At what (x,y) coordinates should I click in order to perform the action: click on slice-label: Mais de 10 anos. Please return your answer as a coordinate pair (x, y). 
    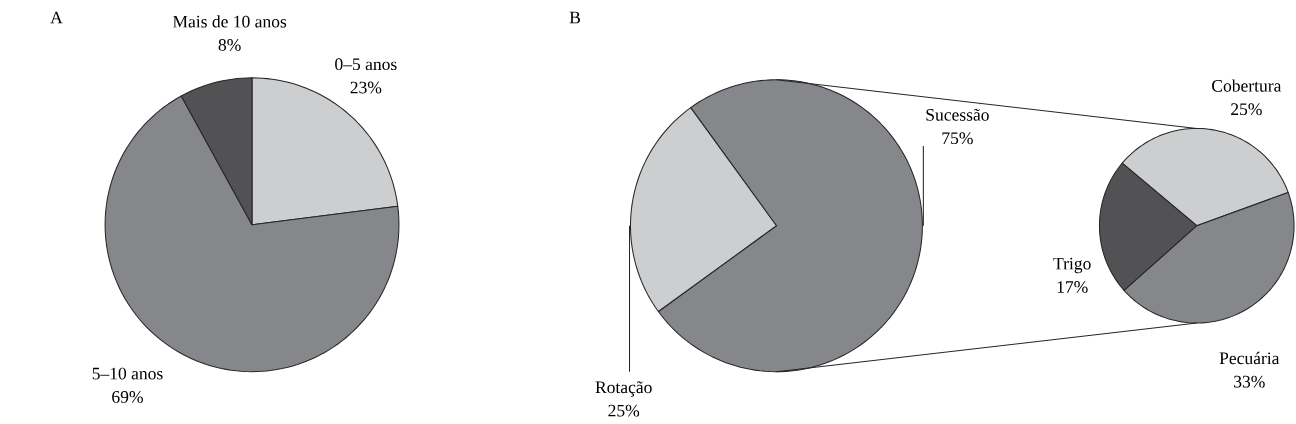
    Looking at the image, I should click on (229, 21).